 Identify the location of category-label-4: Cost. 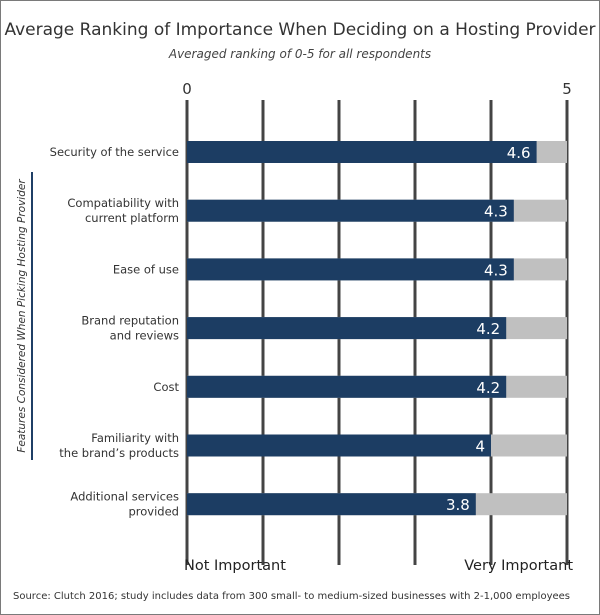
(166, 387).